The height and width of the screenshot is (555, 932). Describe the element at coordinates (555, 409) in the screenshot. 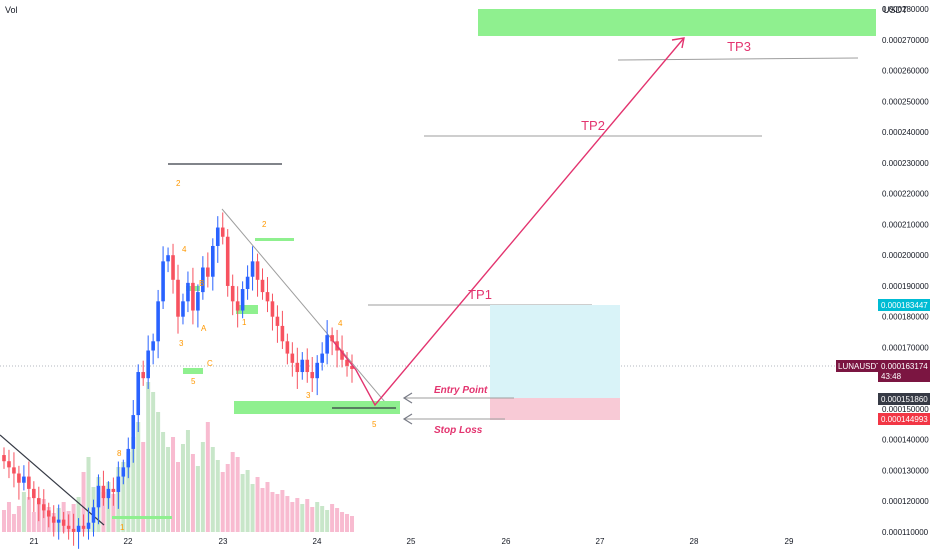

I see `trade-loss-zone` at that location.